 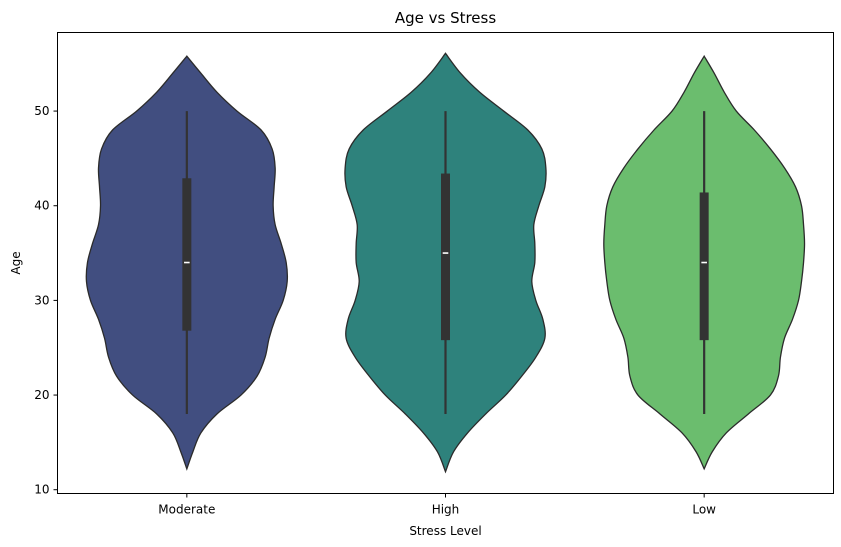 I want to click on y-axis: 10 20 30 40 50, so click(x=46, y=300).